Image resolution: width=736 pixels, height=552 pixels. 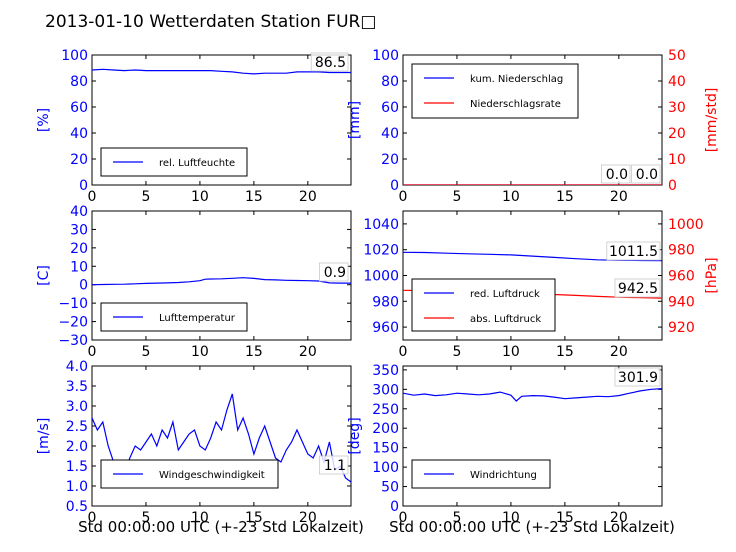 I want to click on legend-entry: Niederschlagsrate, so click(x=515, y=104).